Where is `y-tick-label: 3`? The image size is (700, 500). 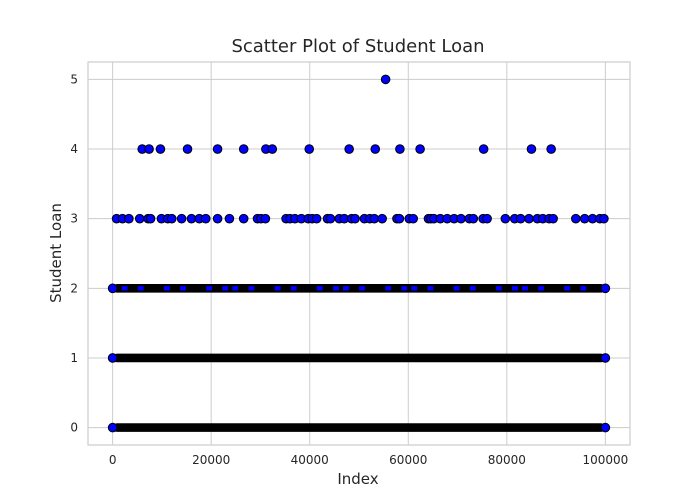 y-tick-label: 3 is located at coordinates (74, 219).